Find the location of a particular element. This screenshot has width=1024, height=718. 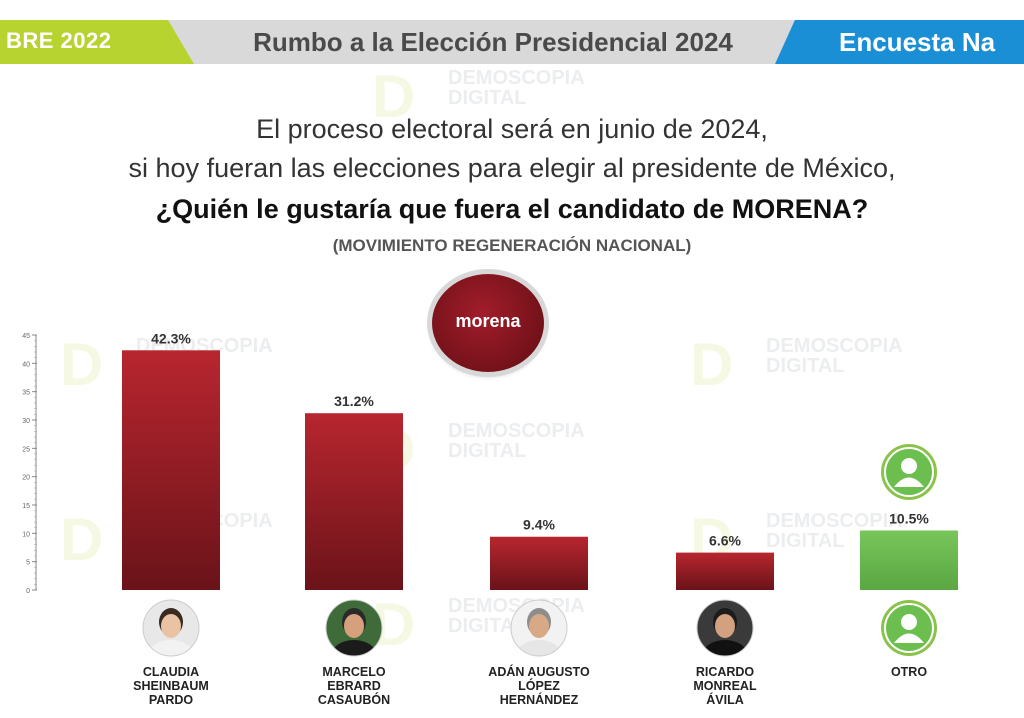

category-label: OTRO is located at coordinates (909, 672).